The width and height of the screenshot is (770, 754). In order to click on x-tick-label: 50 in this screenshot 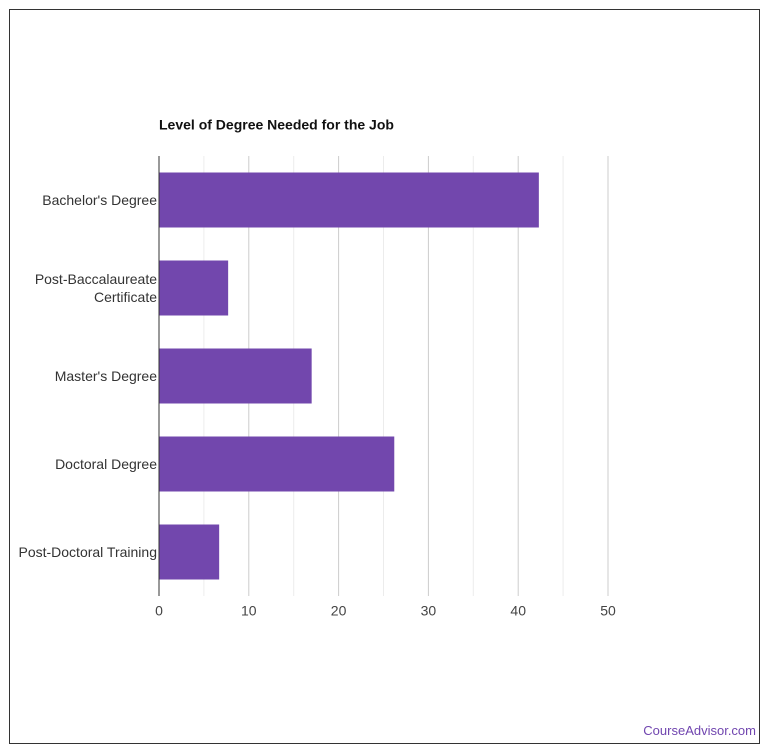, I will do `click(608, 611)`.